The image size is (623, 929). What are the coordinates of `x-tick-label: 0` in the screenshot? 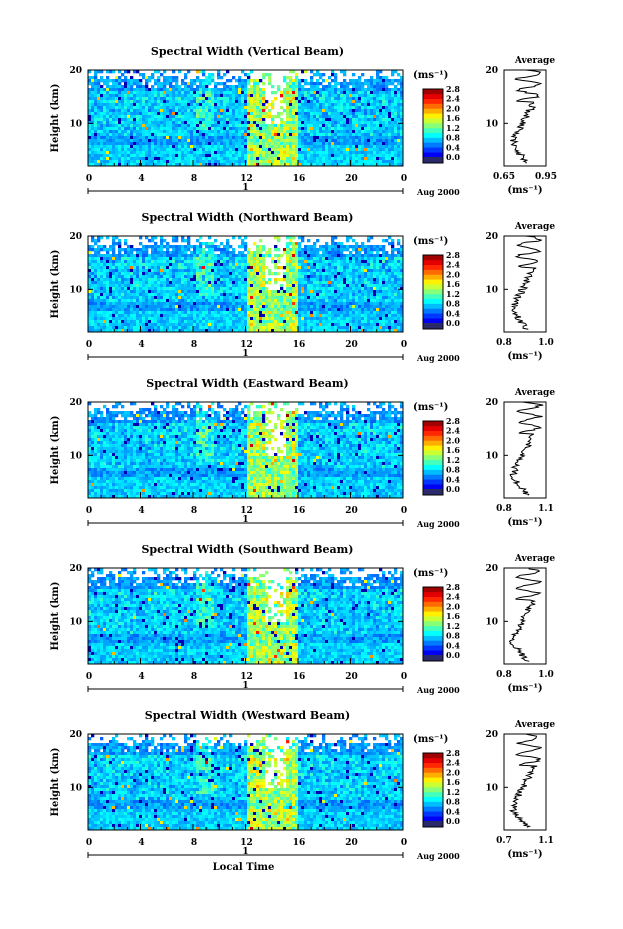 It's located at (404, 179).